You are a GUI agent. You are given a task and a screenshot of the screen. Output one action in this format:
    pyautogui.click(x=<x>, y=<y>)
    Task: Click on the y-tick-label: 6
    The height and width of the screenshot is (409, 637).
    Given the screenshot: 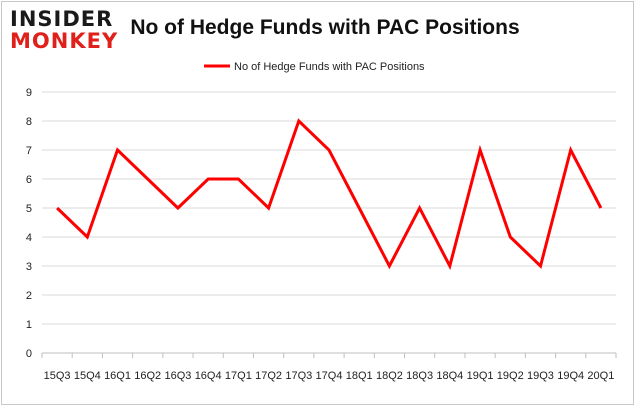 What is the action you would take?
    pyautogui.click(x=29, y=180)
    